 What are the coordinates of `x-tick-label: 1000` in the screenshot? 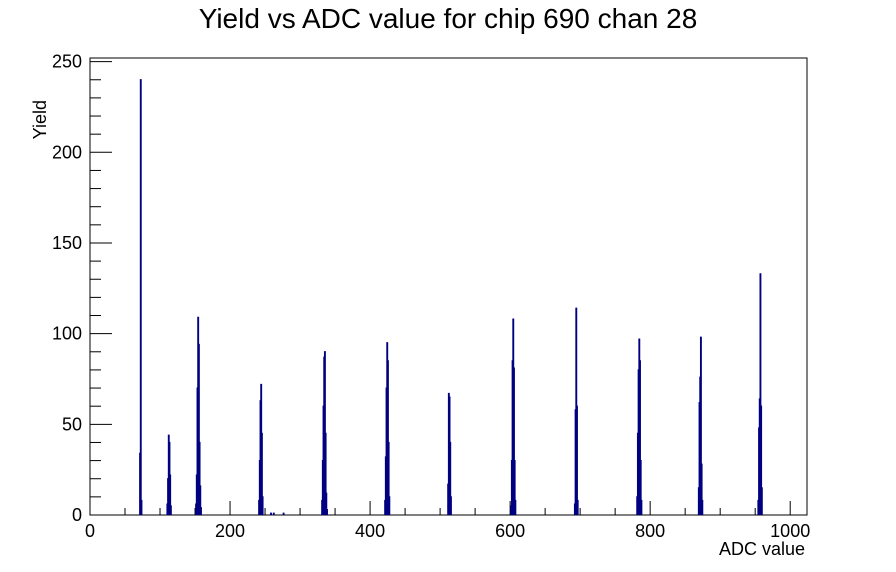 It's located at (790, 531).